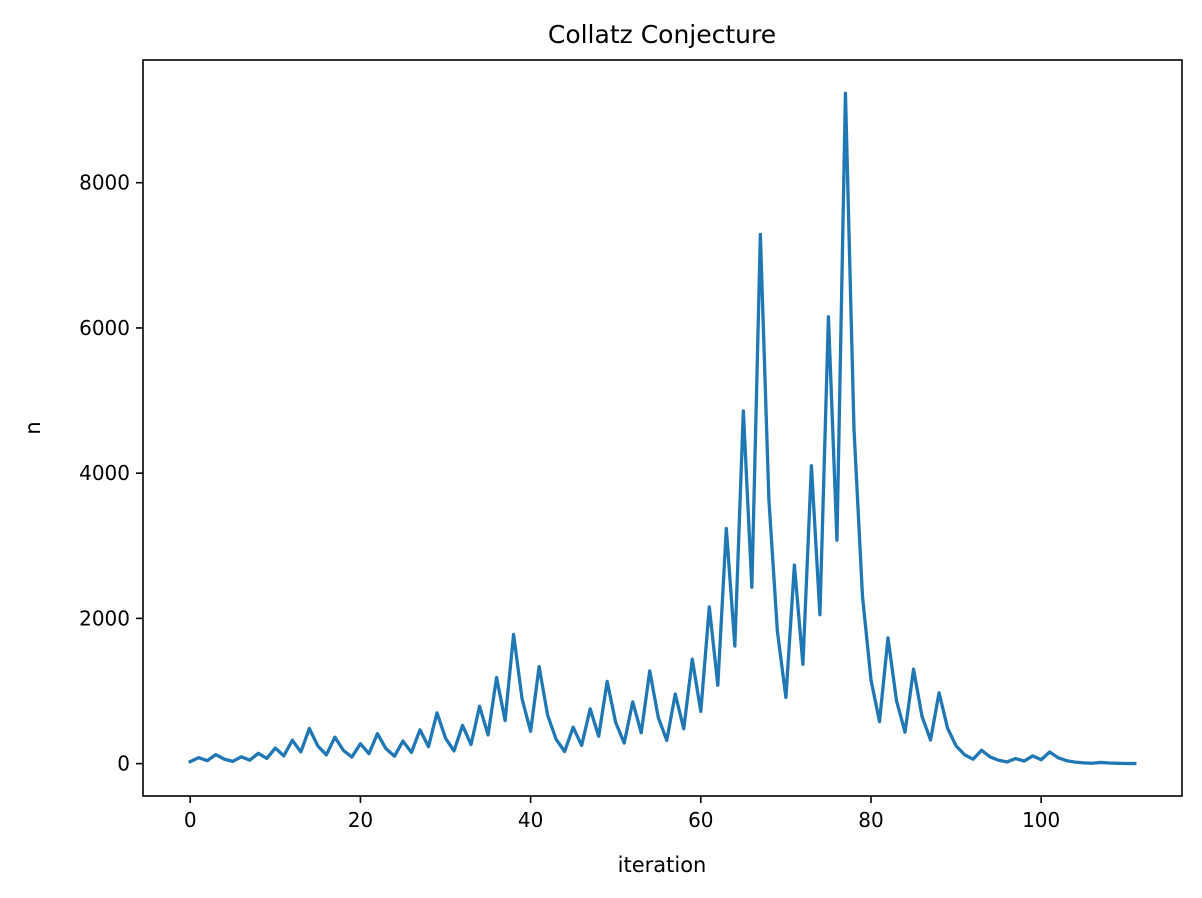  I want to click on x-tick-label: 60, so click(700, 820).